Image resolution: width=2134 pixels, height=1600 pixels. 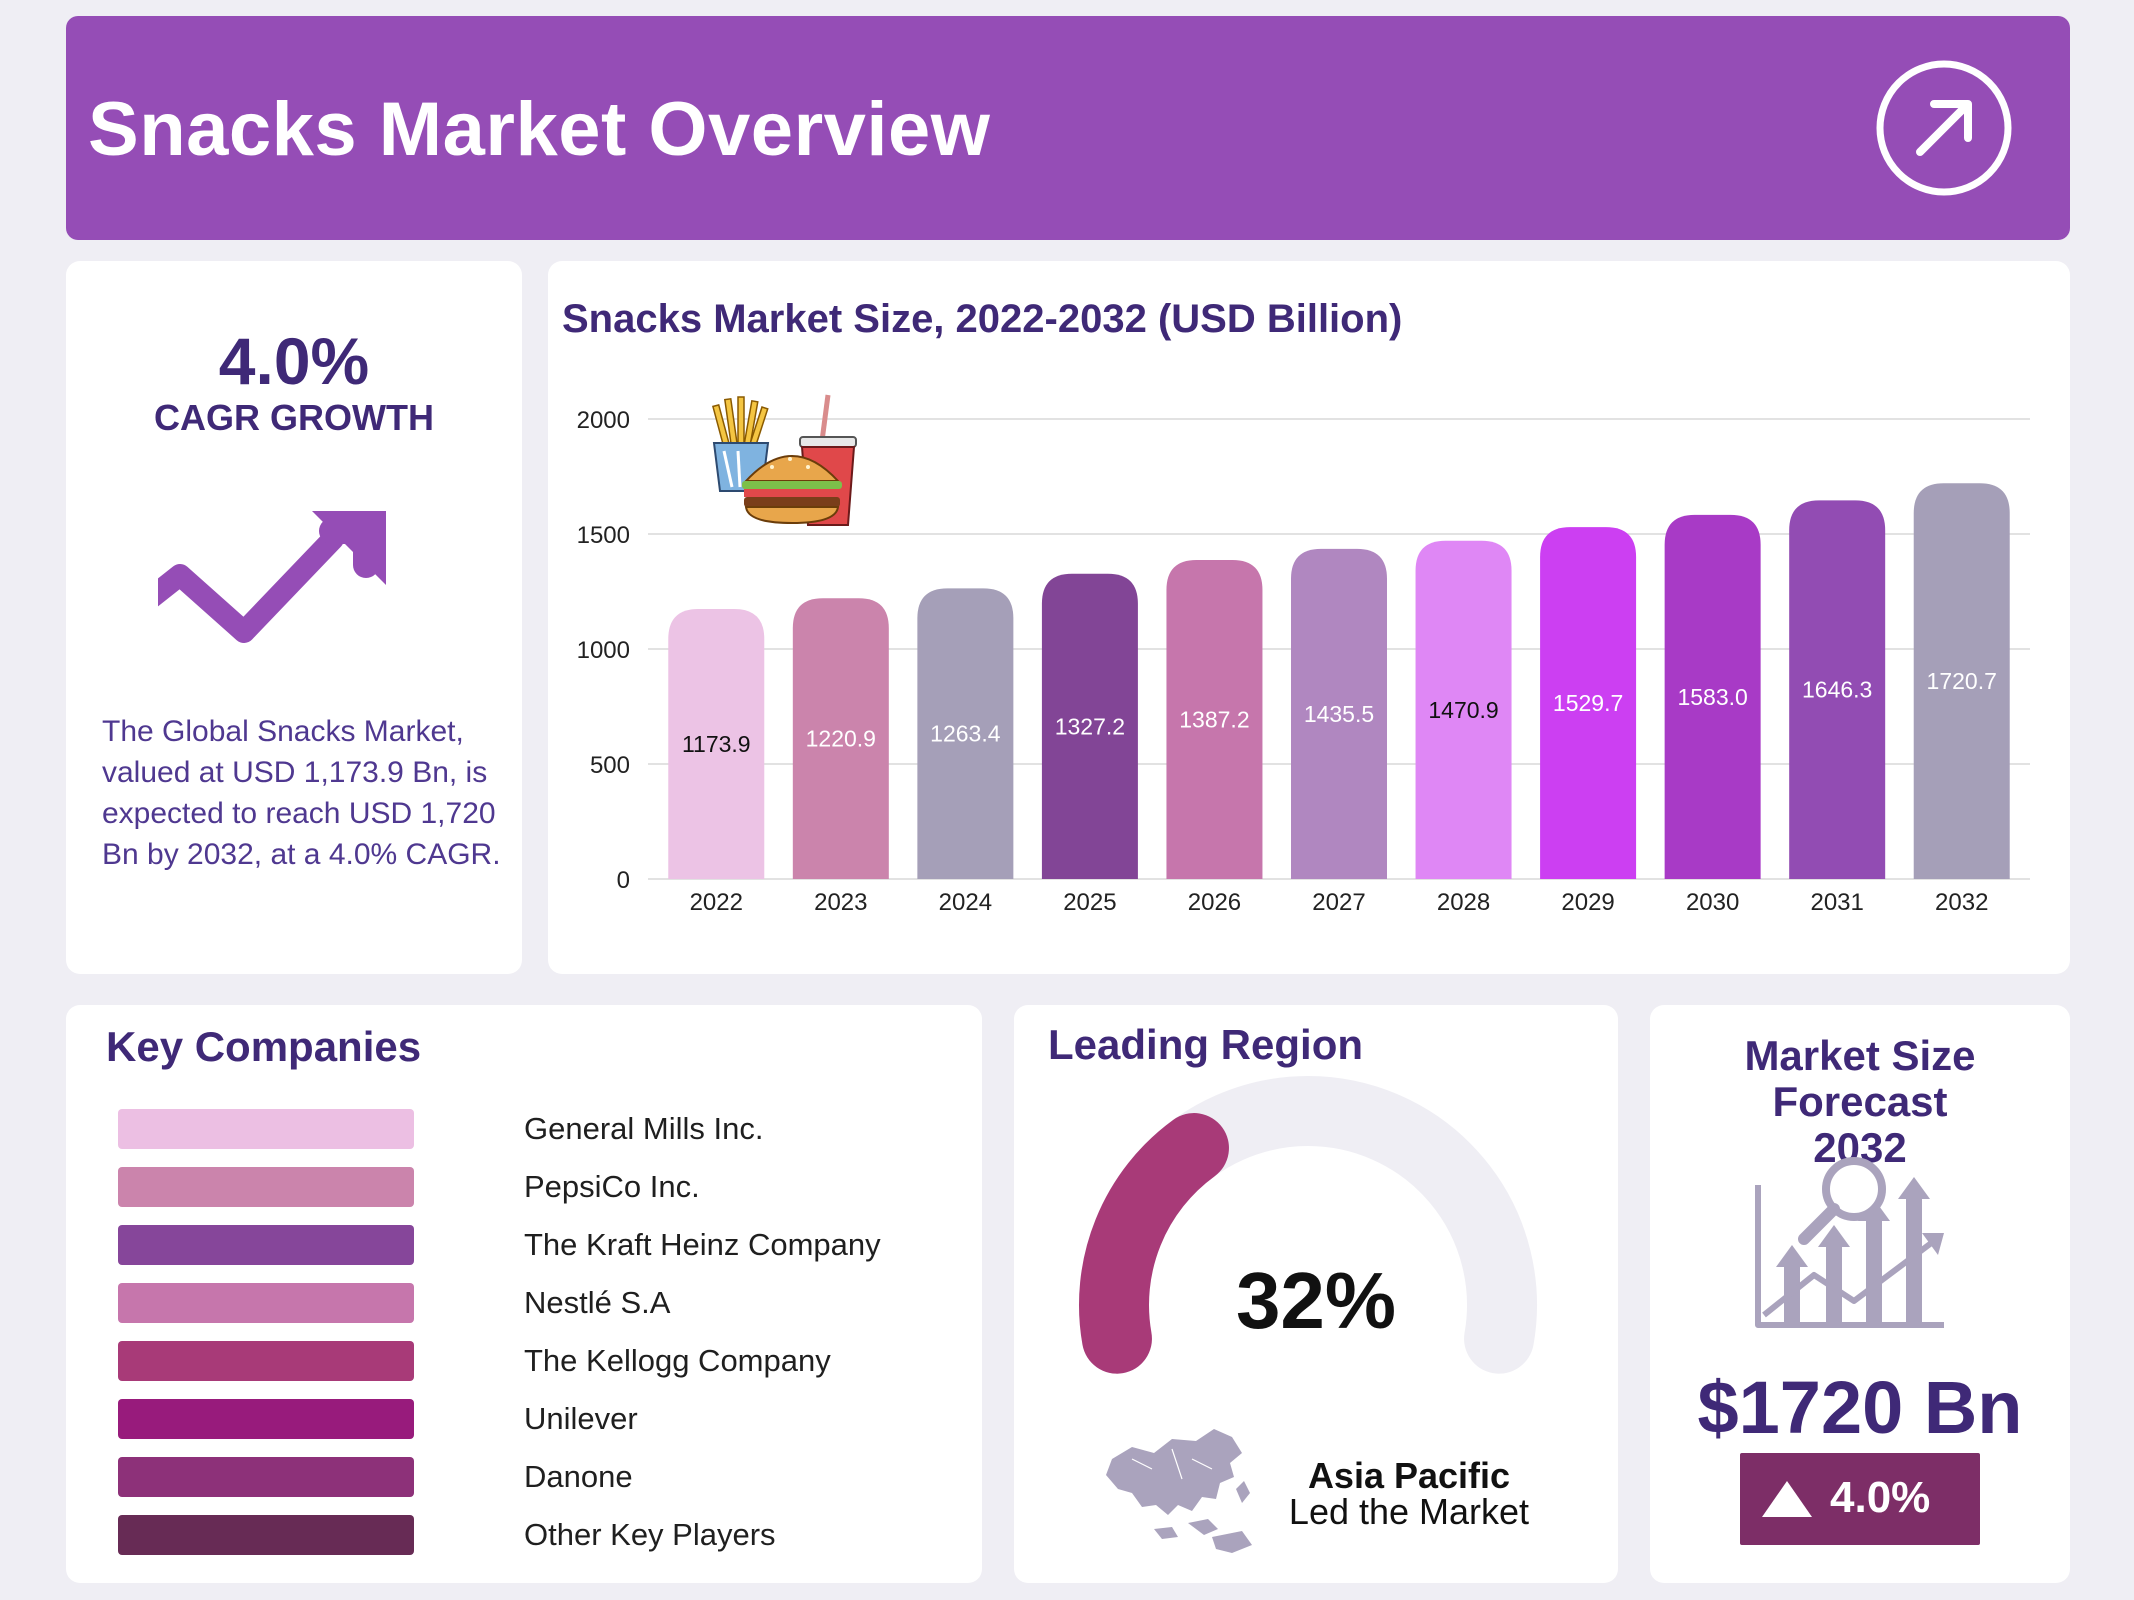 What do you see at coordinates (702, 1244) in the screenshot?
I see `company-name: The Kraft Heinz Company` at bounding box center [702, 1244].